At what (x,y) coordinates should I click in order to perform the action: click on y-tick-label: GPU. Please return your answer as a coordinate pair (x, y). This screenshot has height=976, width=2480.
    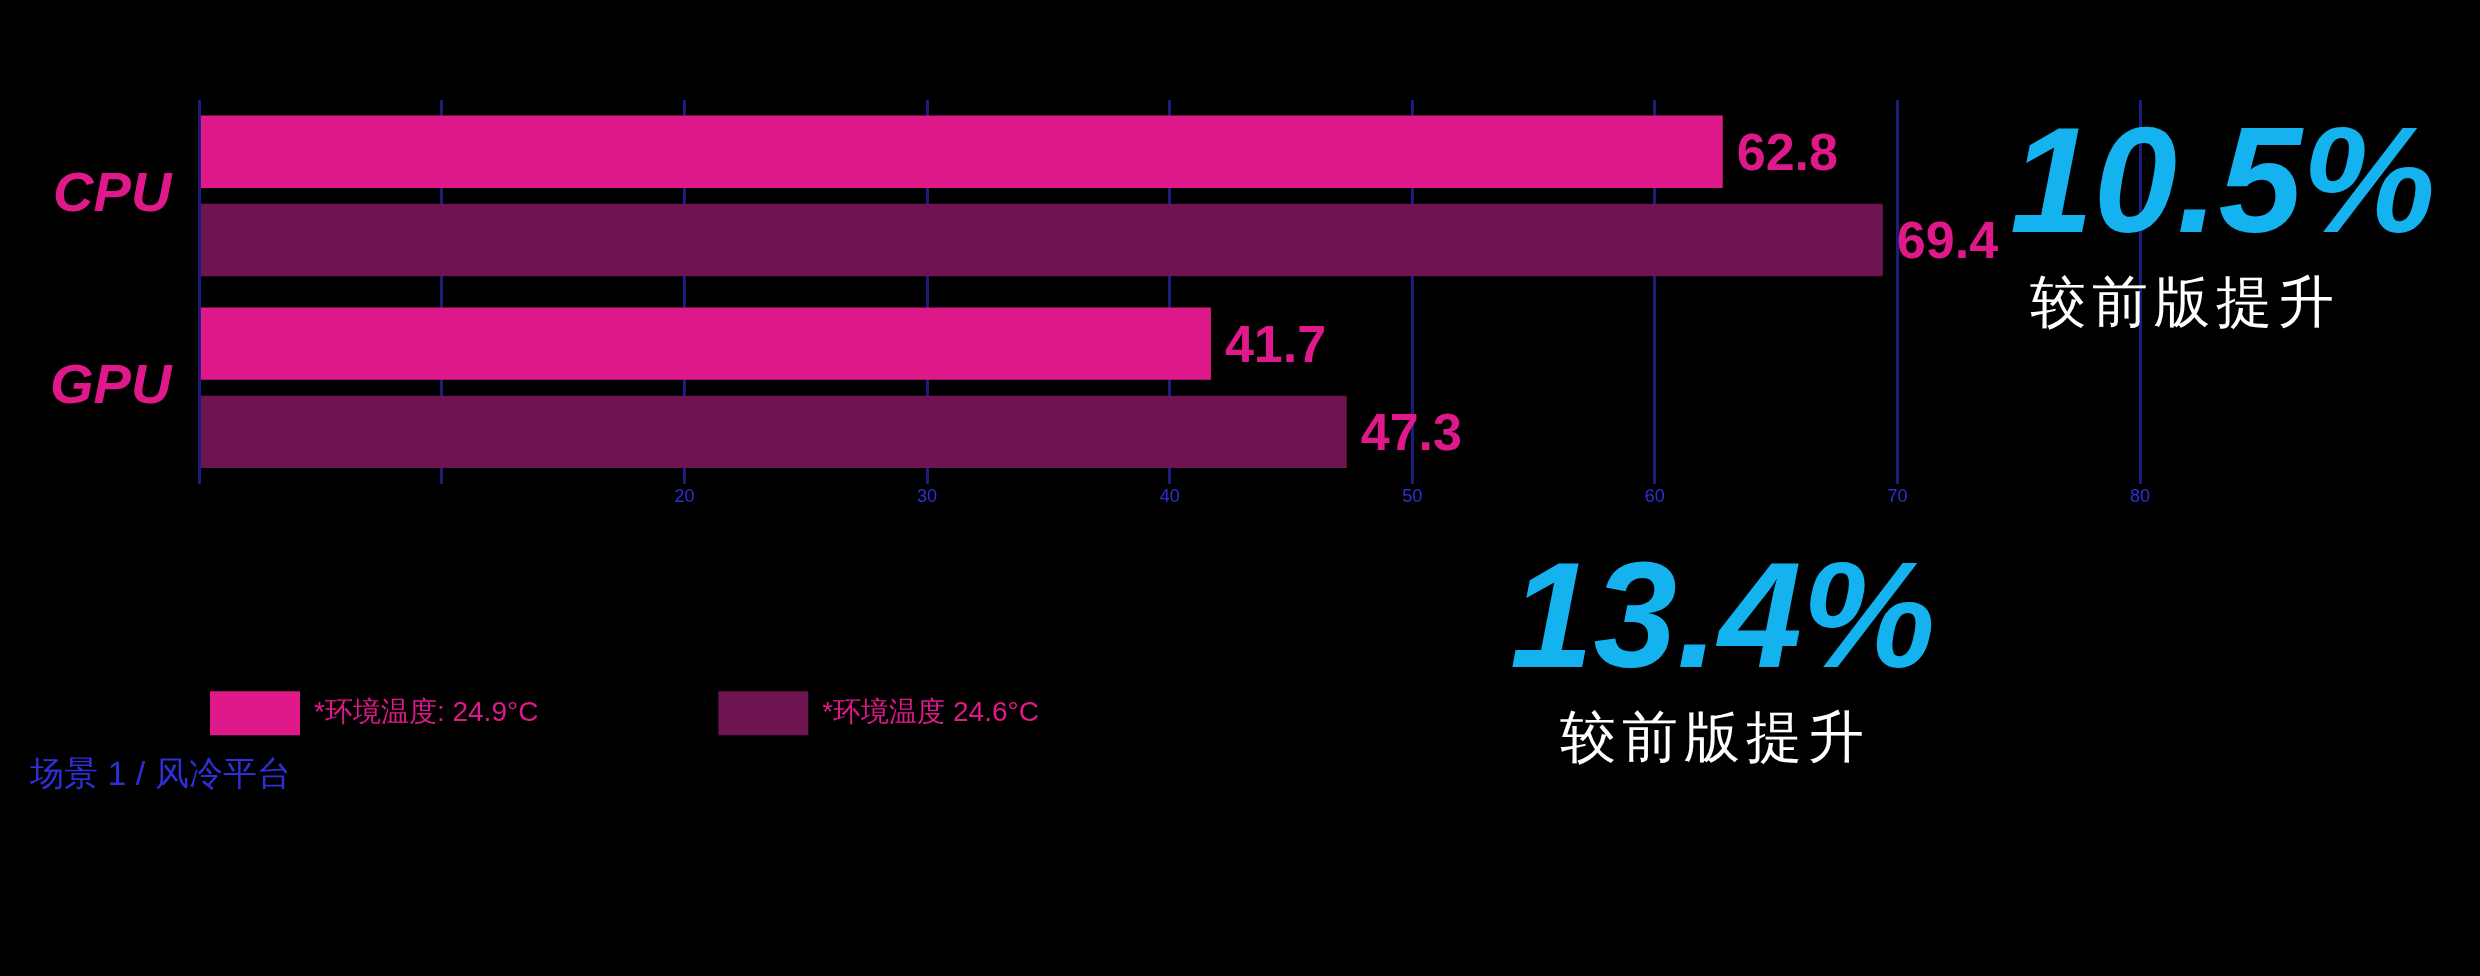
    Looking at the image, I should click on (111, 384).